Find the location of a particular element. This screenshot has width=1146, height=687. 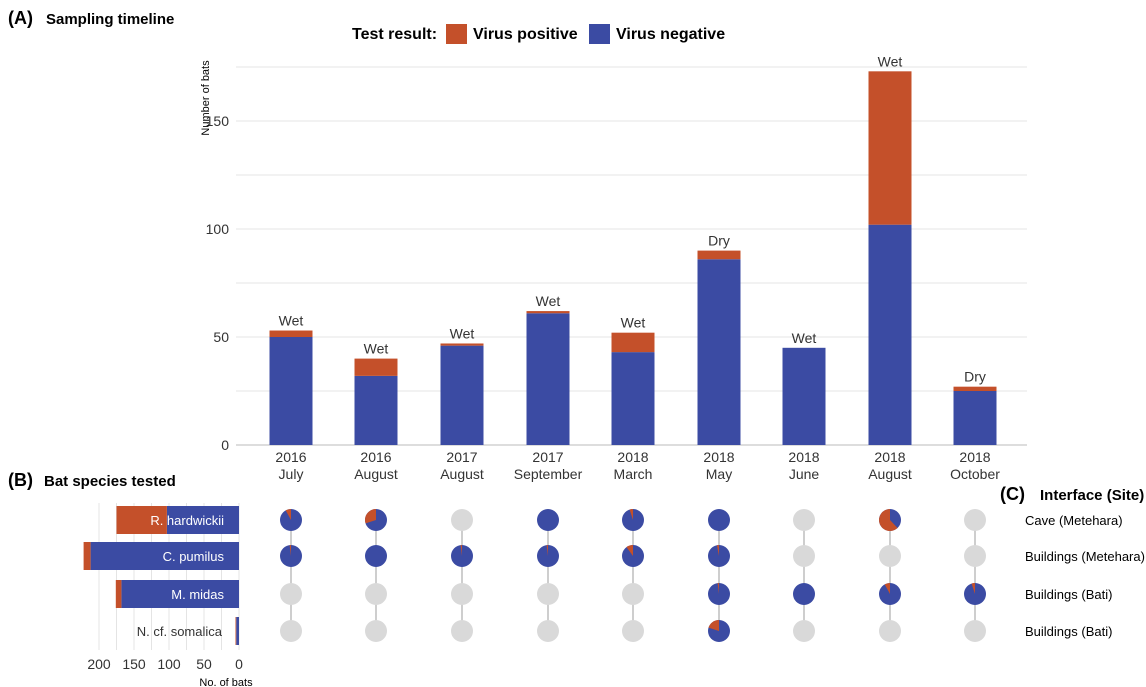

panel-c-title: Interface (Site) is located at coordinates (1092, 495).